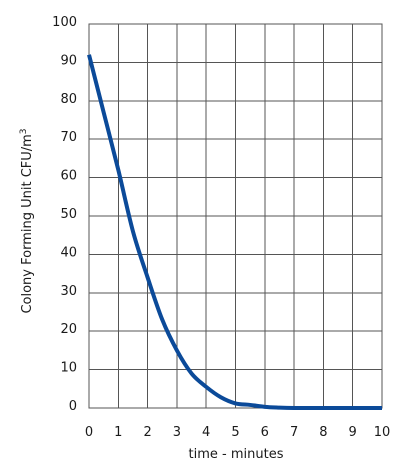 This screenshot has width=400, height=464. What do you see at coordinates (68, 291) in the screenshot?
I see `y-tick-label-3: 30` at bounding box center [68, 291].